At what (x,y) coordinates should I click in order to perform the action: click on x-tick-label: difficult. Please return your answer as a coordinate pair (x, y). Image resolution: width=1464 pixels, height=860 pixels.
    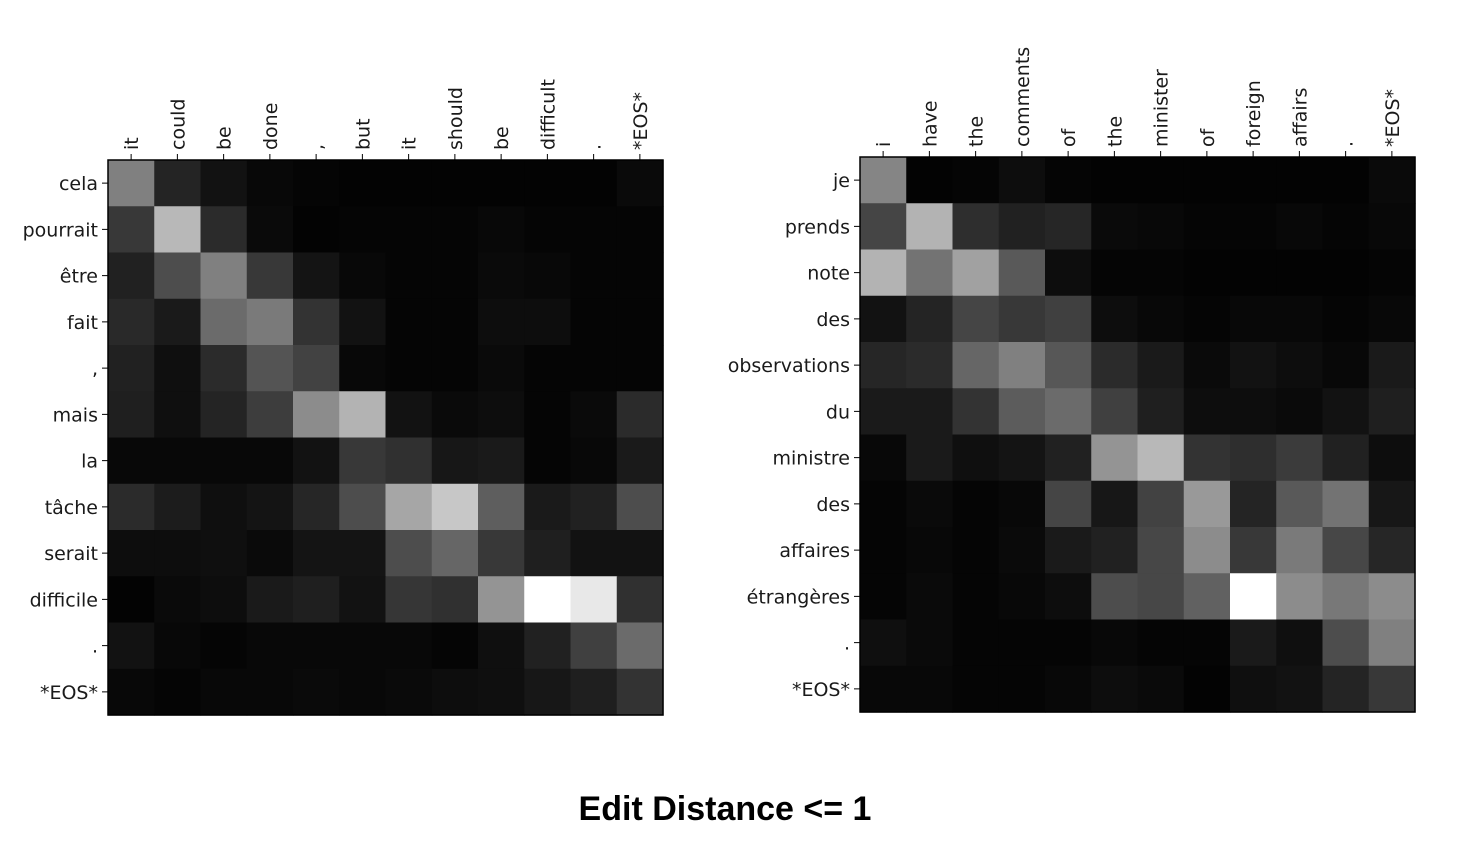
    Looking at the image, I should click on (548, 114).